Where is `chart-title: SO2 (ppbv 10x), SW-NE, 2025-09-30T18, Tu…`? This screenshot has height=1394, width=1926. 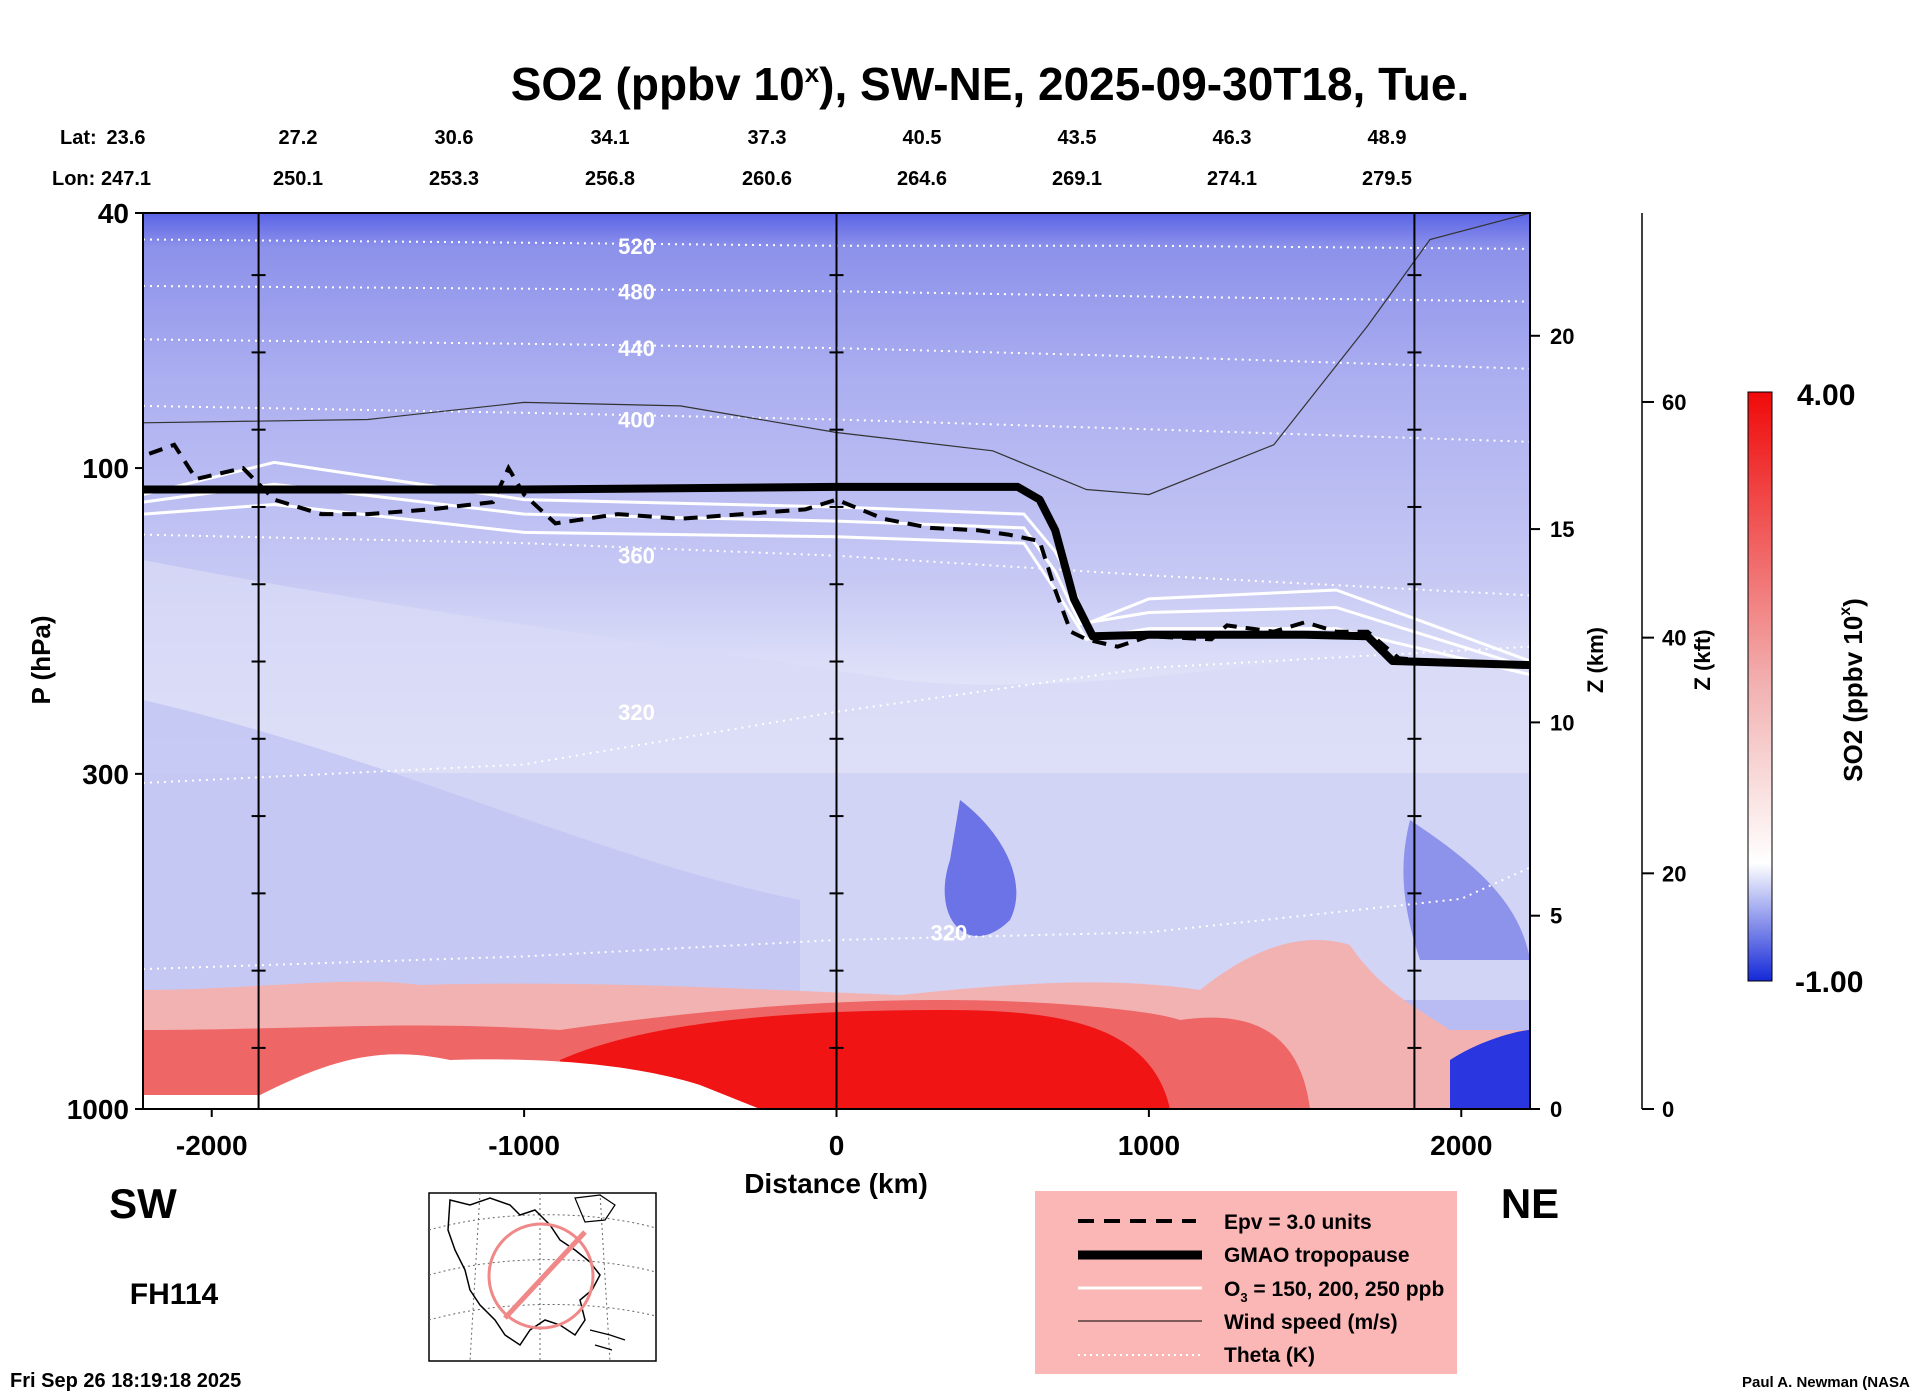 chart-title: SO2 (ppbv 10x), SW-NE, 2025-09-30T18, Tu… is located at coordinates (990, 84).